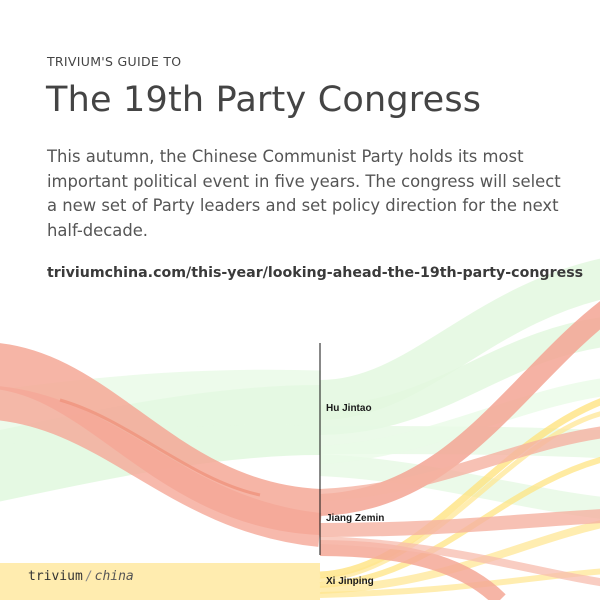 This screenshot has height=600, width=600. Describe the element at coordinates (349, 408) in the screenshot. I see `leader-label-hu-jintao: Hu Jintao` at that location.